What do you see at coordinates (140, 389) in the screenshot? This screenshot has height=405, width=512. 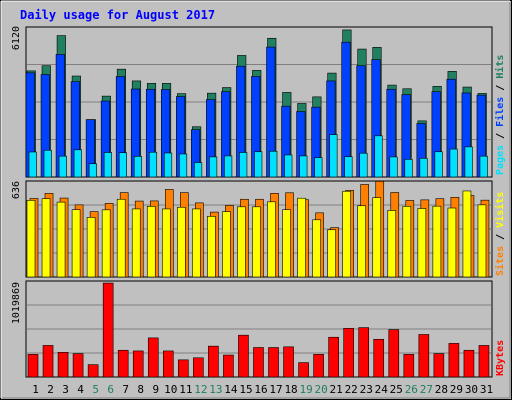 I see `day-label: 8` at bounding box center [140, 389].